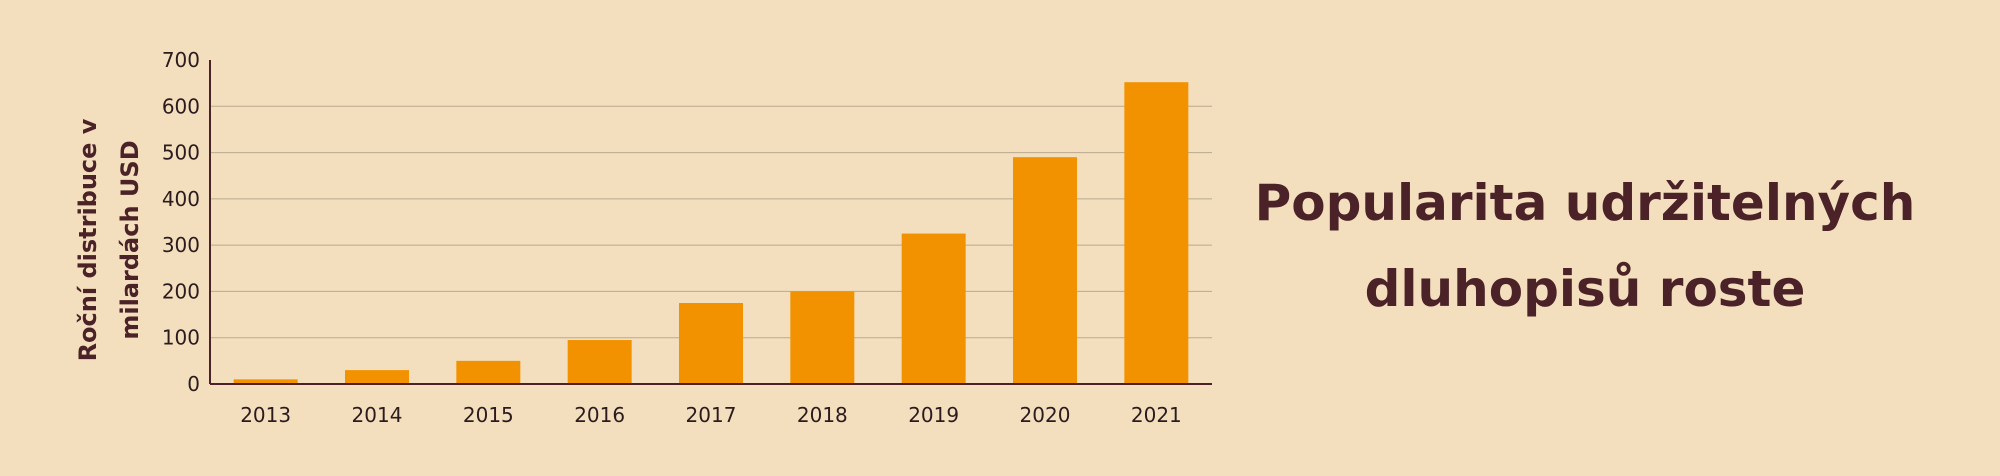 This screenshot has width=2000, height=476. I want to click on x-tick-label: 2020, so click(1045, 415).